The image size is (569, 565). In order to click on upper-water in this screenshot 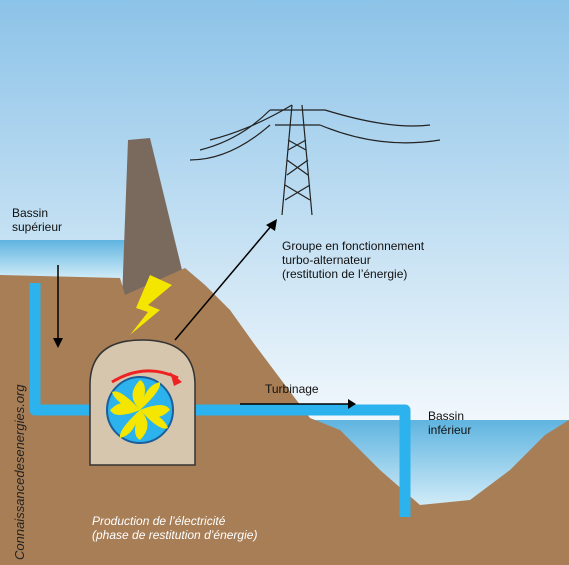, I will do `click(65, 260)`.